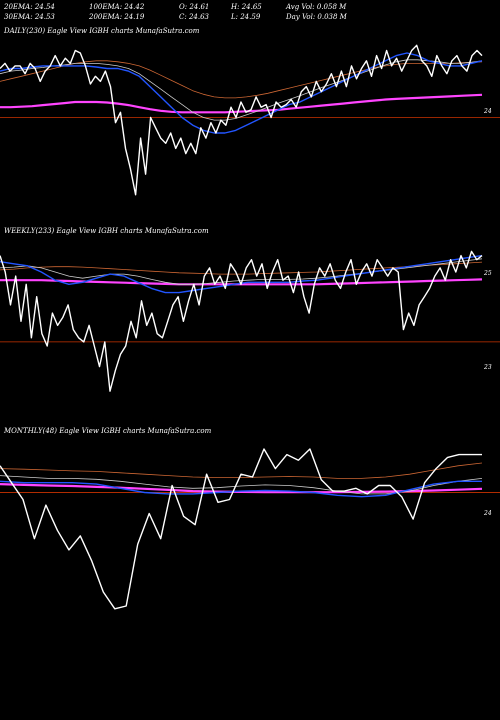 The image size is (500, 720). What do you see at coordinates (246, 7) in the screenshot?
I see `high-stat: H: 24.65` at bounding box center [246, 7].